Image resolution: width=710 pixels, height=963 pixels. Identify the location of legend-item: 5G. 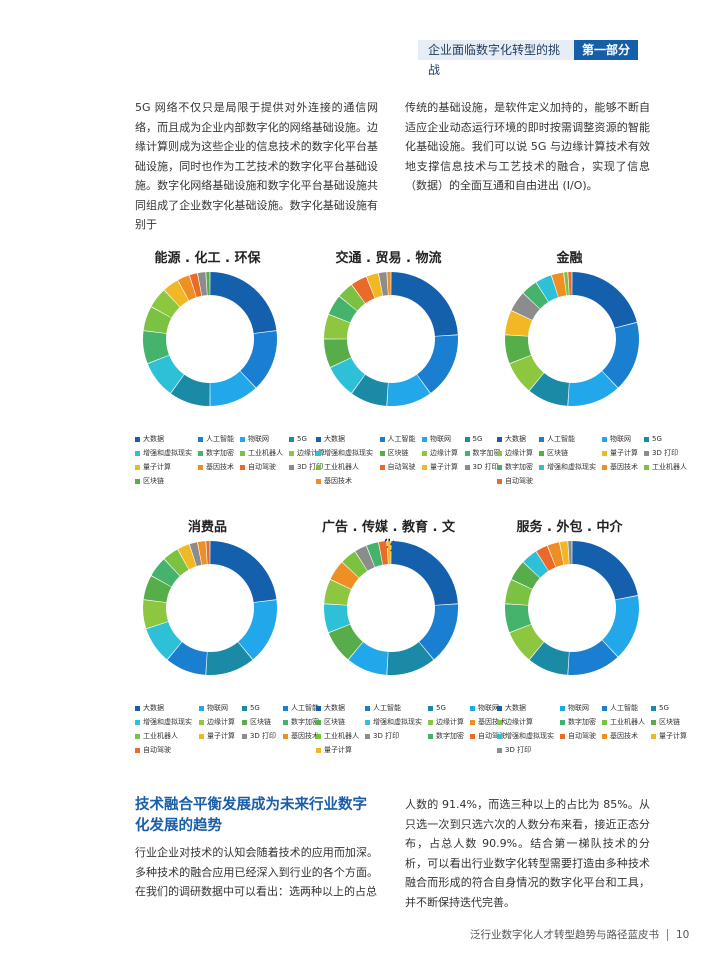
(259, 708).